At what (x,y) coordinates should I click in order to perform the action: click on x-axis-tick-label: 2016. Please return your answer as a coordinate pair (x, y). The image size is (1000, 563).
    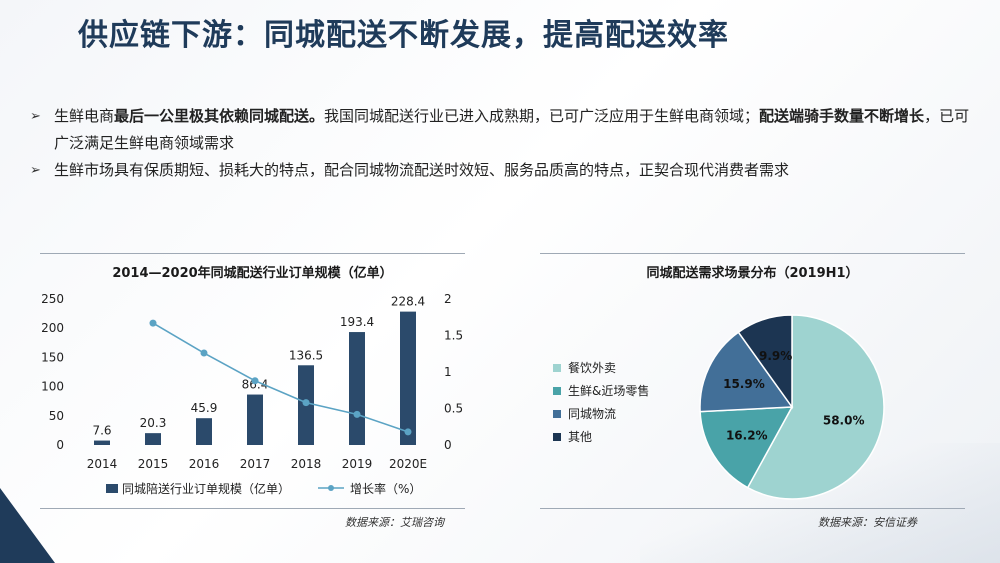
    Looking at the image, I should click on (204, 464).